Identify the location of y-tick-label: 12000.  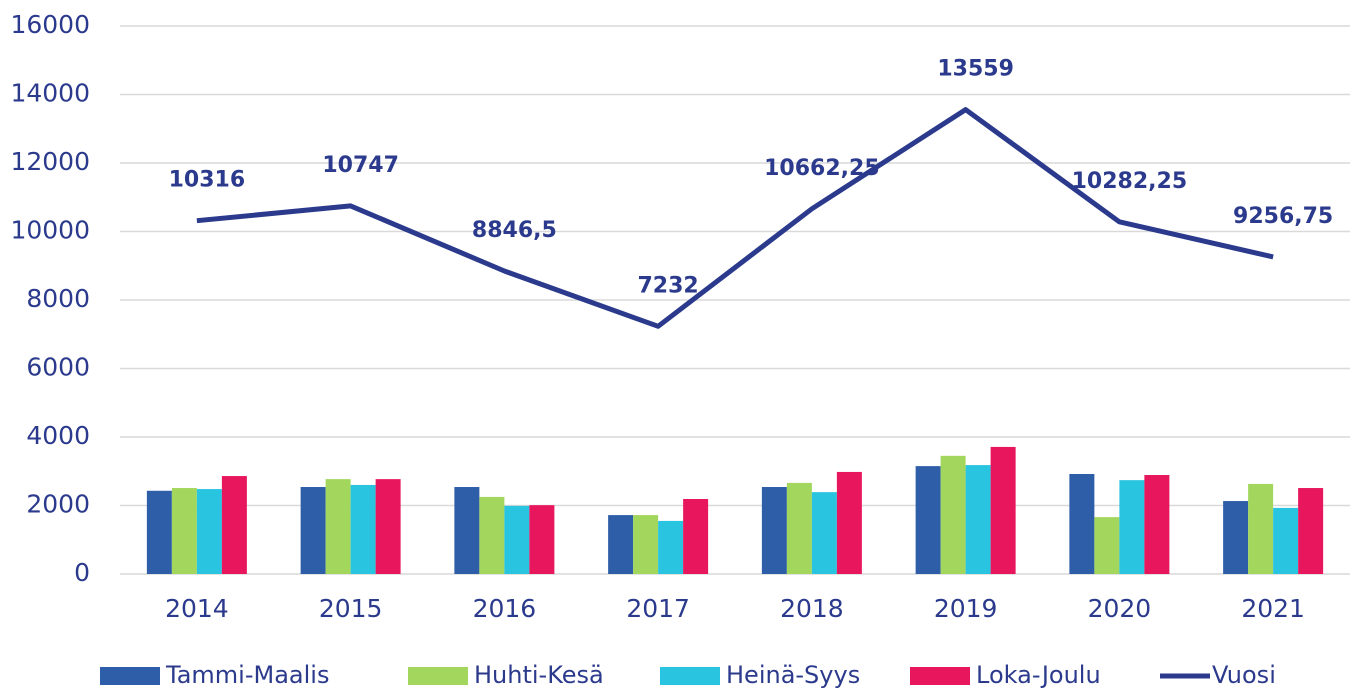
(50, 161).